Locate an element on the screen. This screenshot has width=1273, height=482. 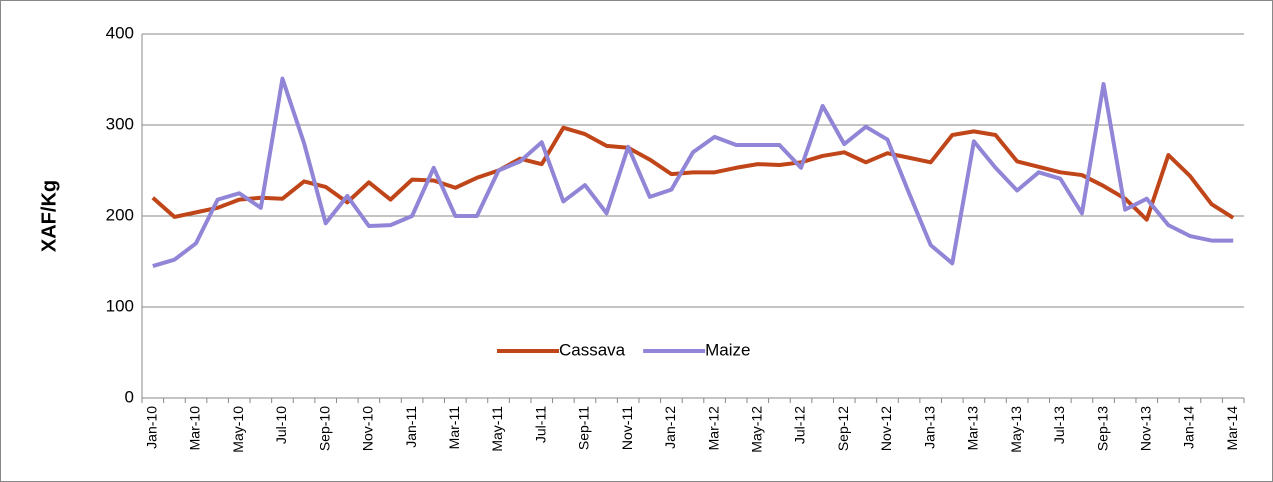
x-tick-label: May-13 is located at coordinates (1016, 429).